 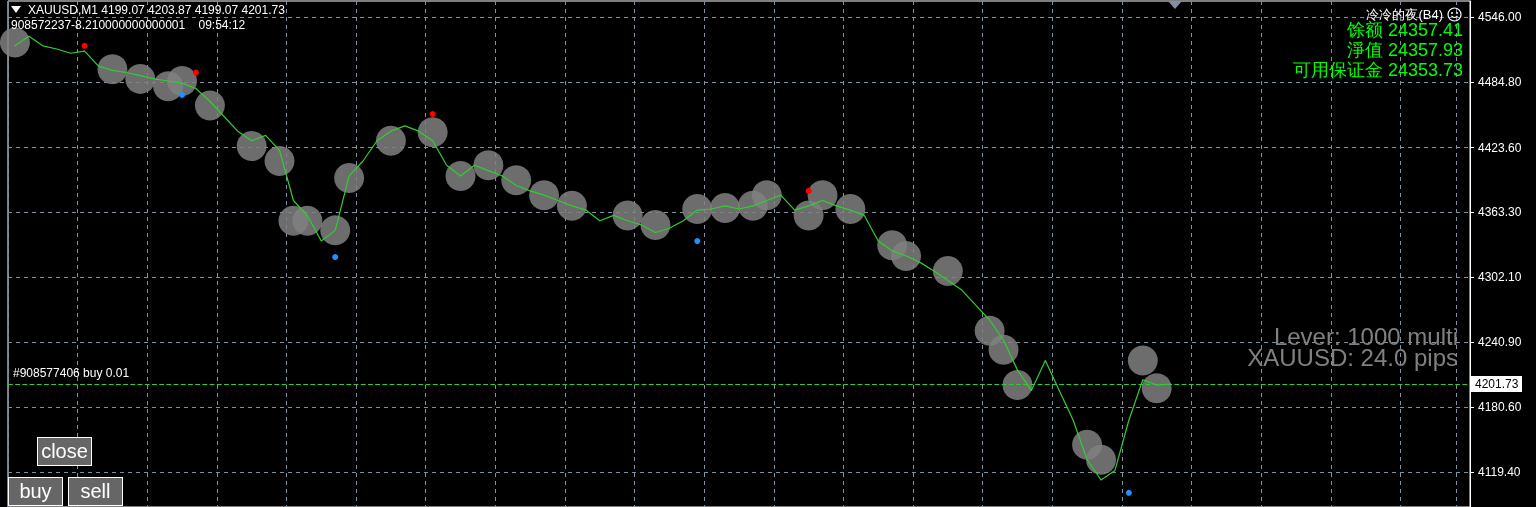 I want to click on y-tick-label: 4240.90, so click(x=1500, y=342).